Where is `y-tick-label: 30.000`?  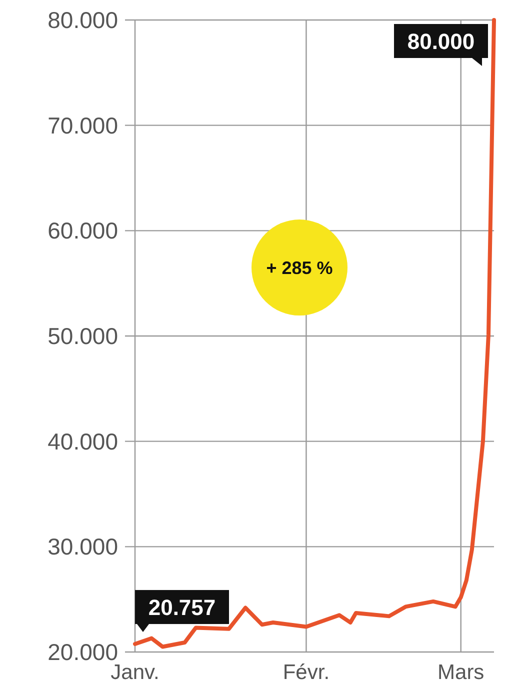 y-tick-label: 30.000 is located at coordinates (83, 547).